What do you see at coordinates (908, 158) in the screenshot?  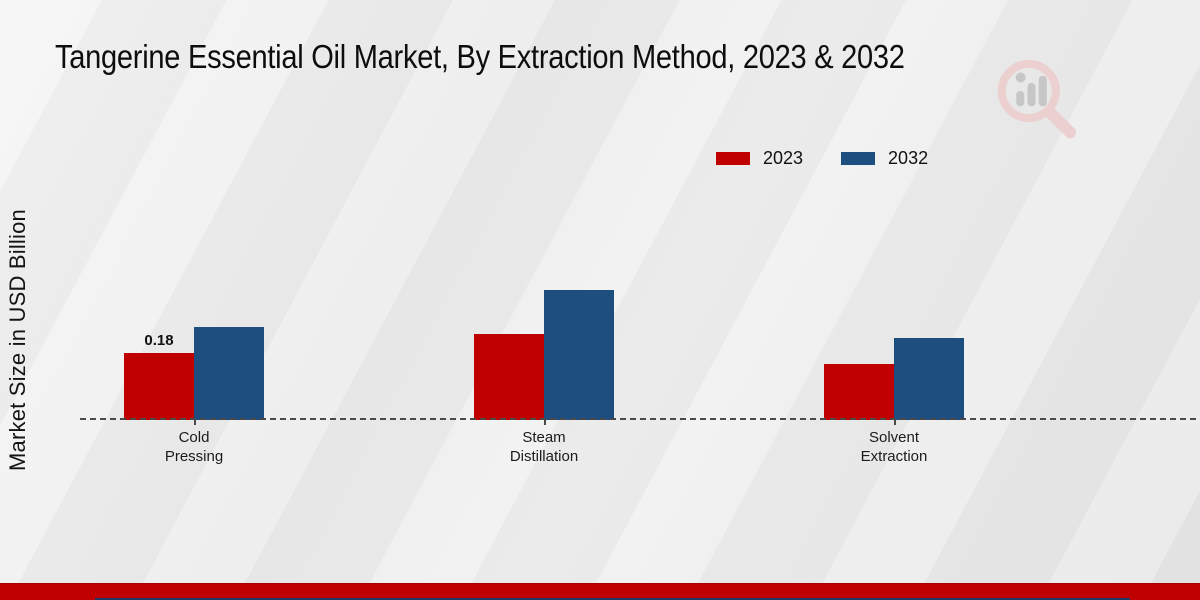 I see `legend-label-2032: 2032` at bounding box center [908, 158].